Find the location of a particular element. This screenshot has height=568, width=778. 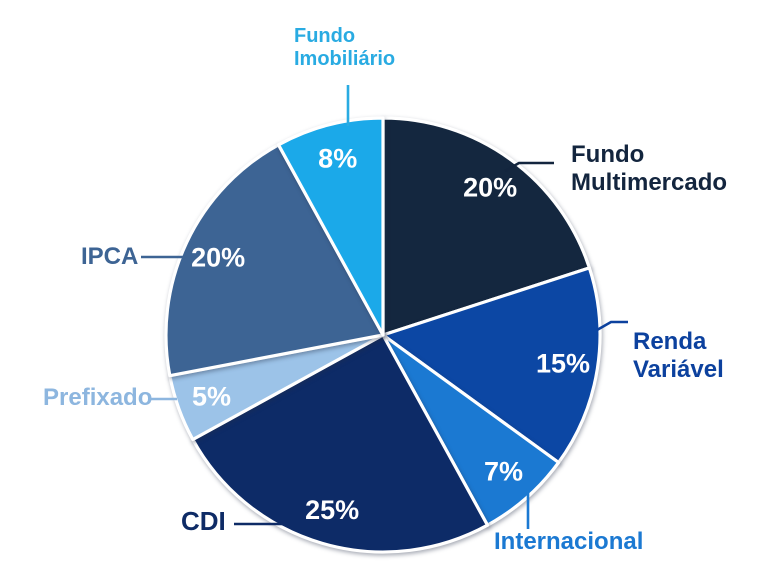

pie-value-cdi: 25% is located at coordinates (332, 510).